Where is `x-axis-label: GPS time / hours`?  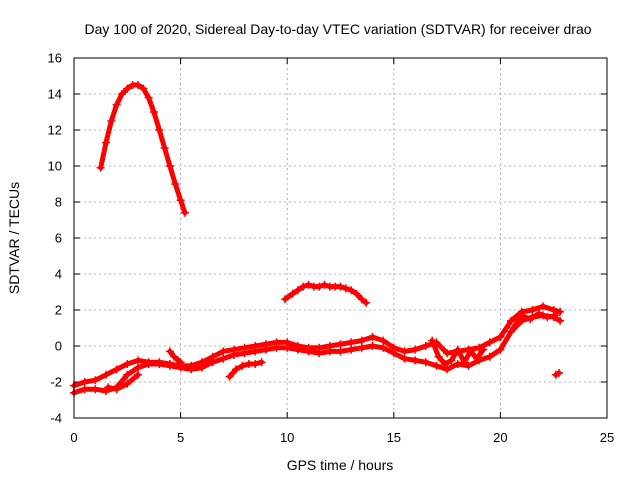
x-axis-label: GPS time / hours is located at coordinates (340, 465).